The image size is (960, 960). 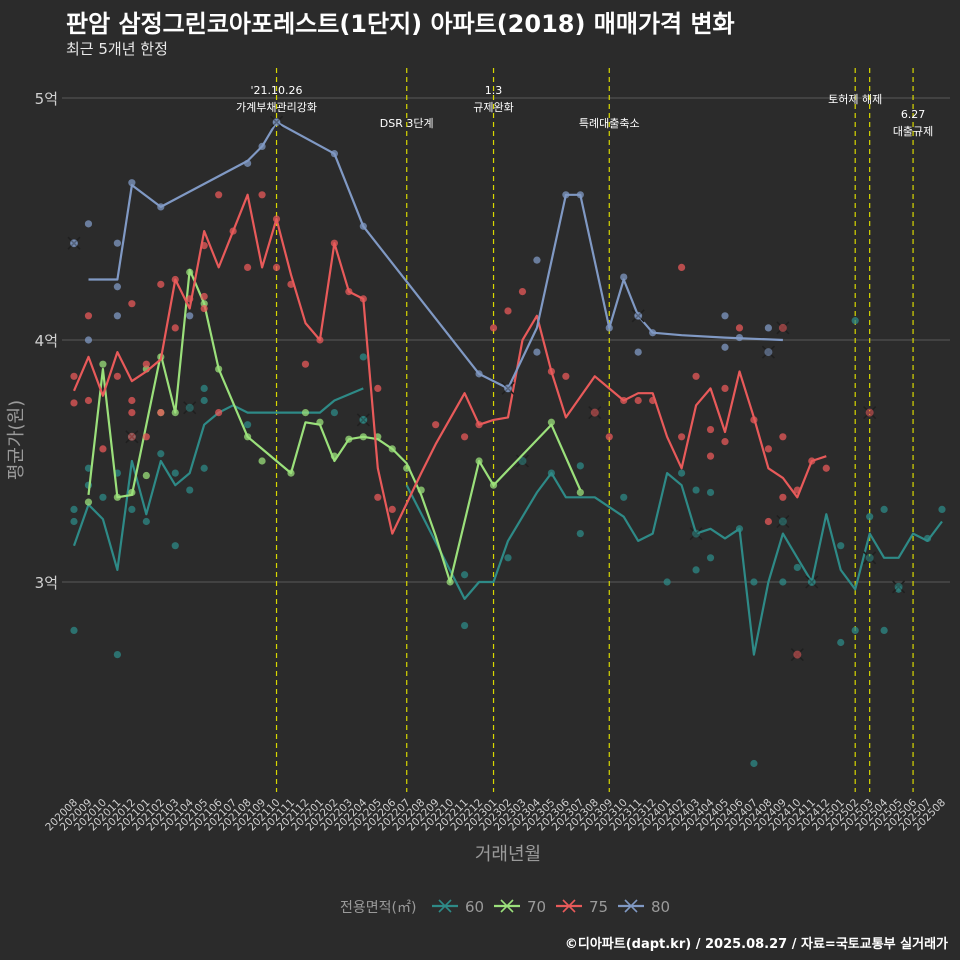 What do you see at coordinates (609, 123) in the screenshot?
I see `event-label-3-0: 특례대출축소` at bounding box center [609, 123].